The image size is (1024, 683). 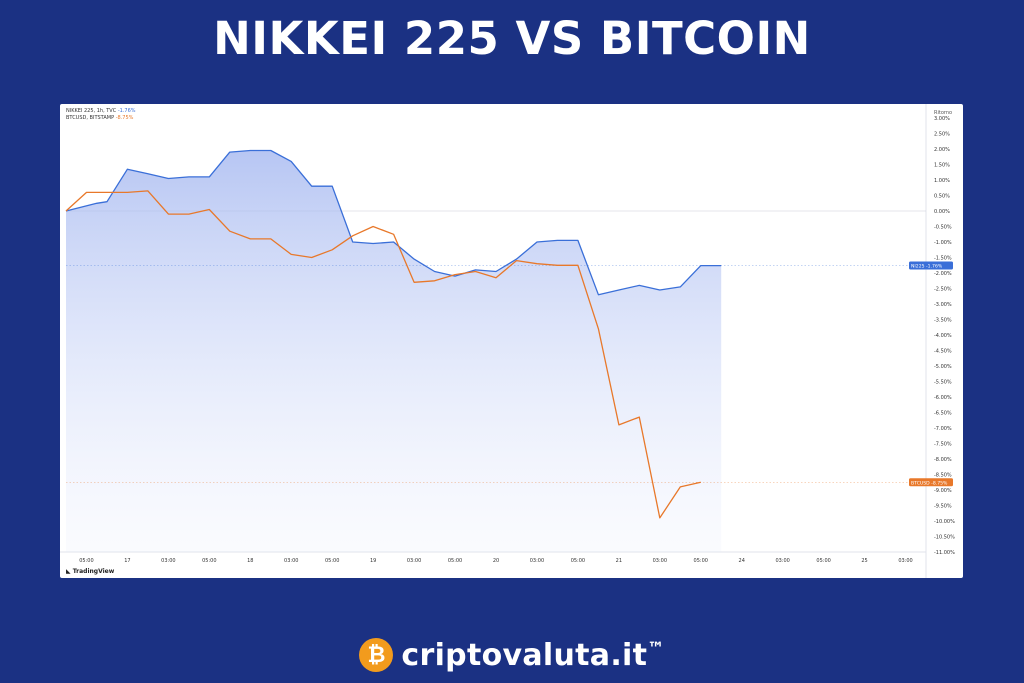 What do you see at coordinates (943, 398) in the screenshot?
I see `y-tick-label: -6.00%` at bounding box center [943, 398].